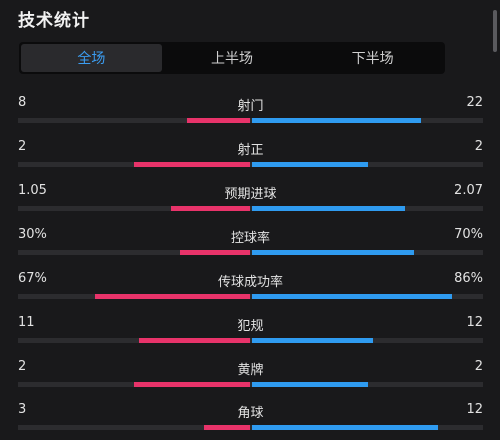 The image size is (500, 440). What do you see at coordinates (250, 238) in the screenshot?
I see `stat-label: 控球率` at bounding box center [250, 238].